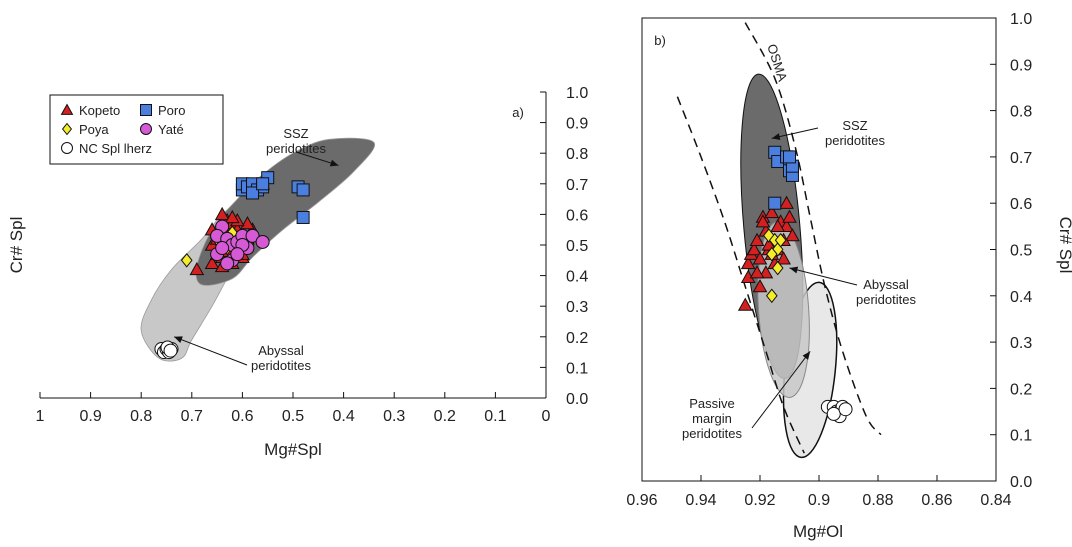 This screenshot has width=1072, height=547. I want to click on x-tick-label: 1, so click(40, 416).